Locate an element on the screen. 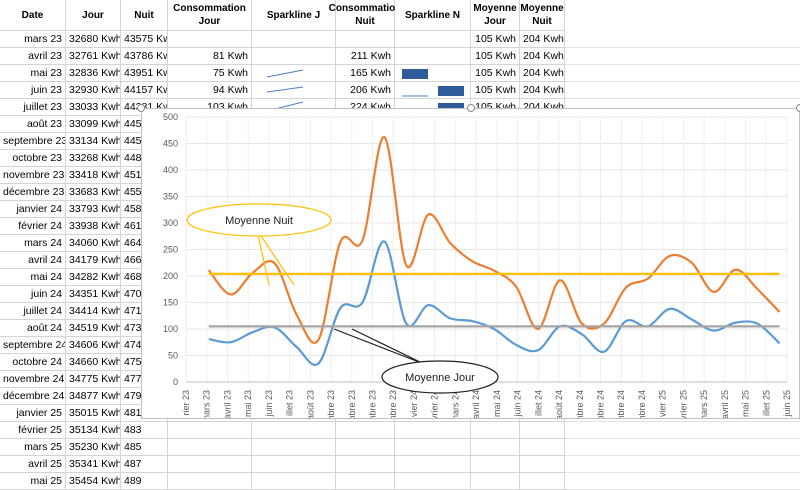  table-cell: mars 23 is located at coordinates (33, 39).